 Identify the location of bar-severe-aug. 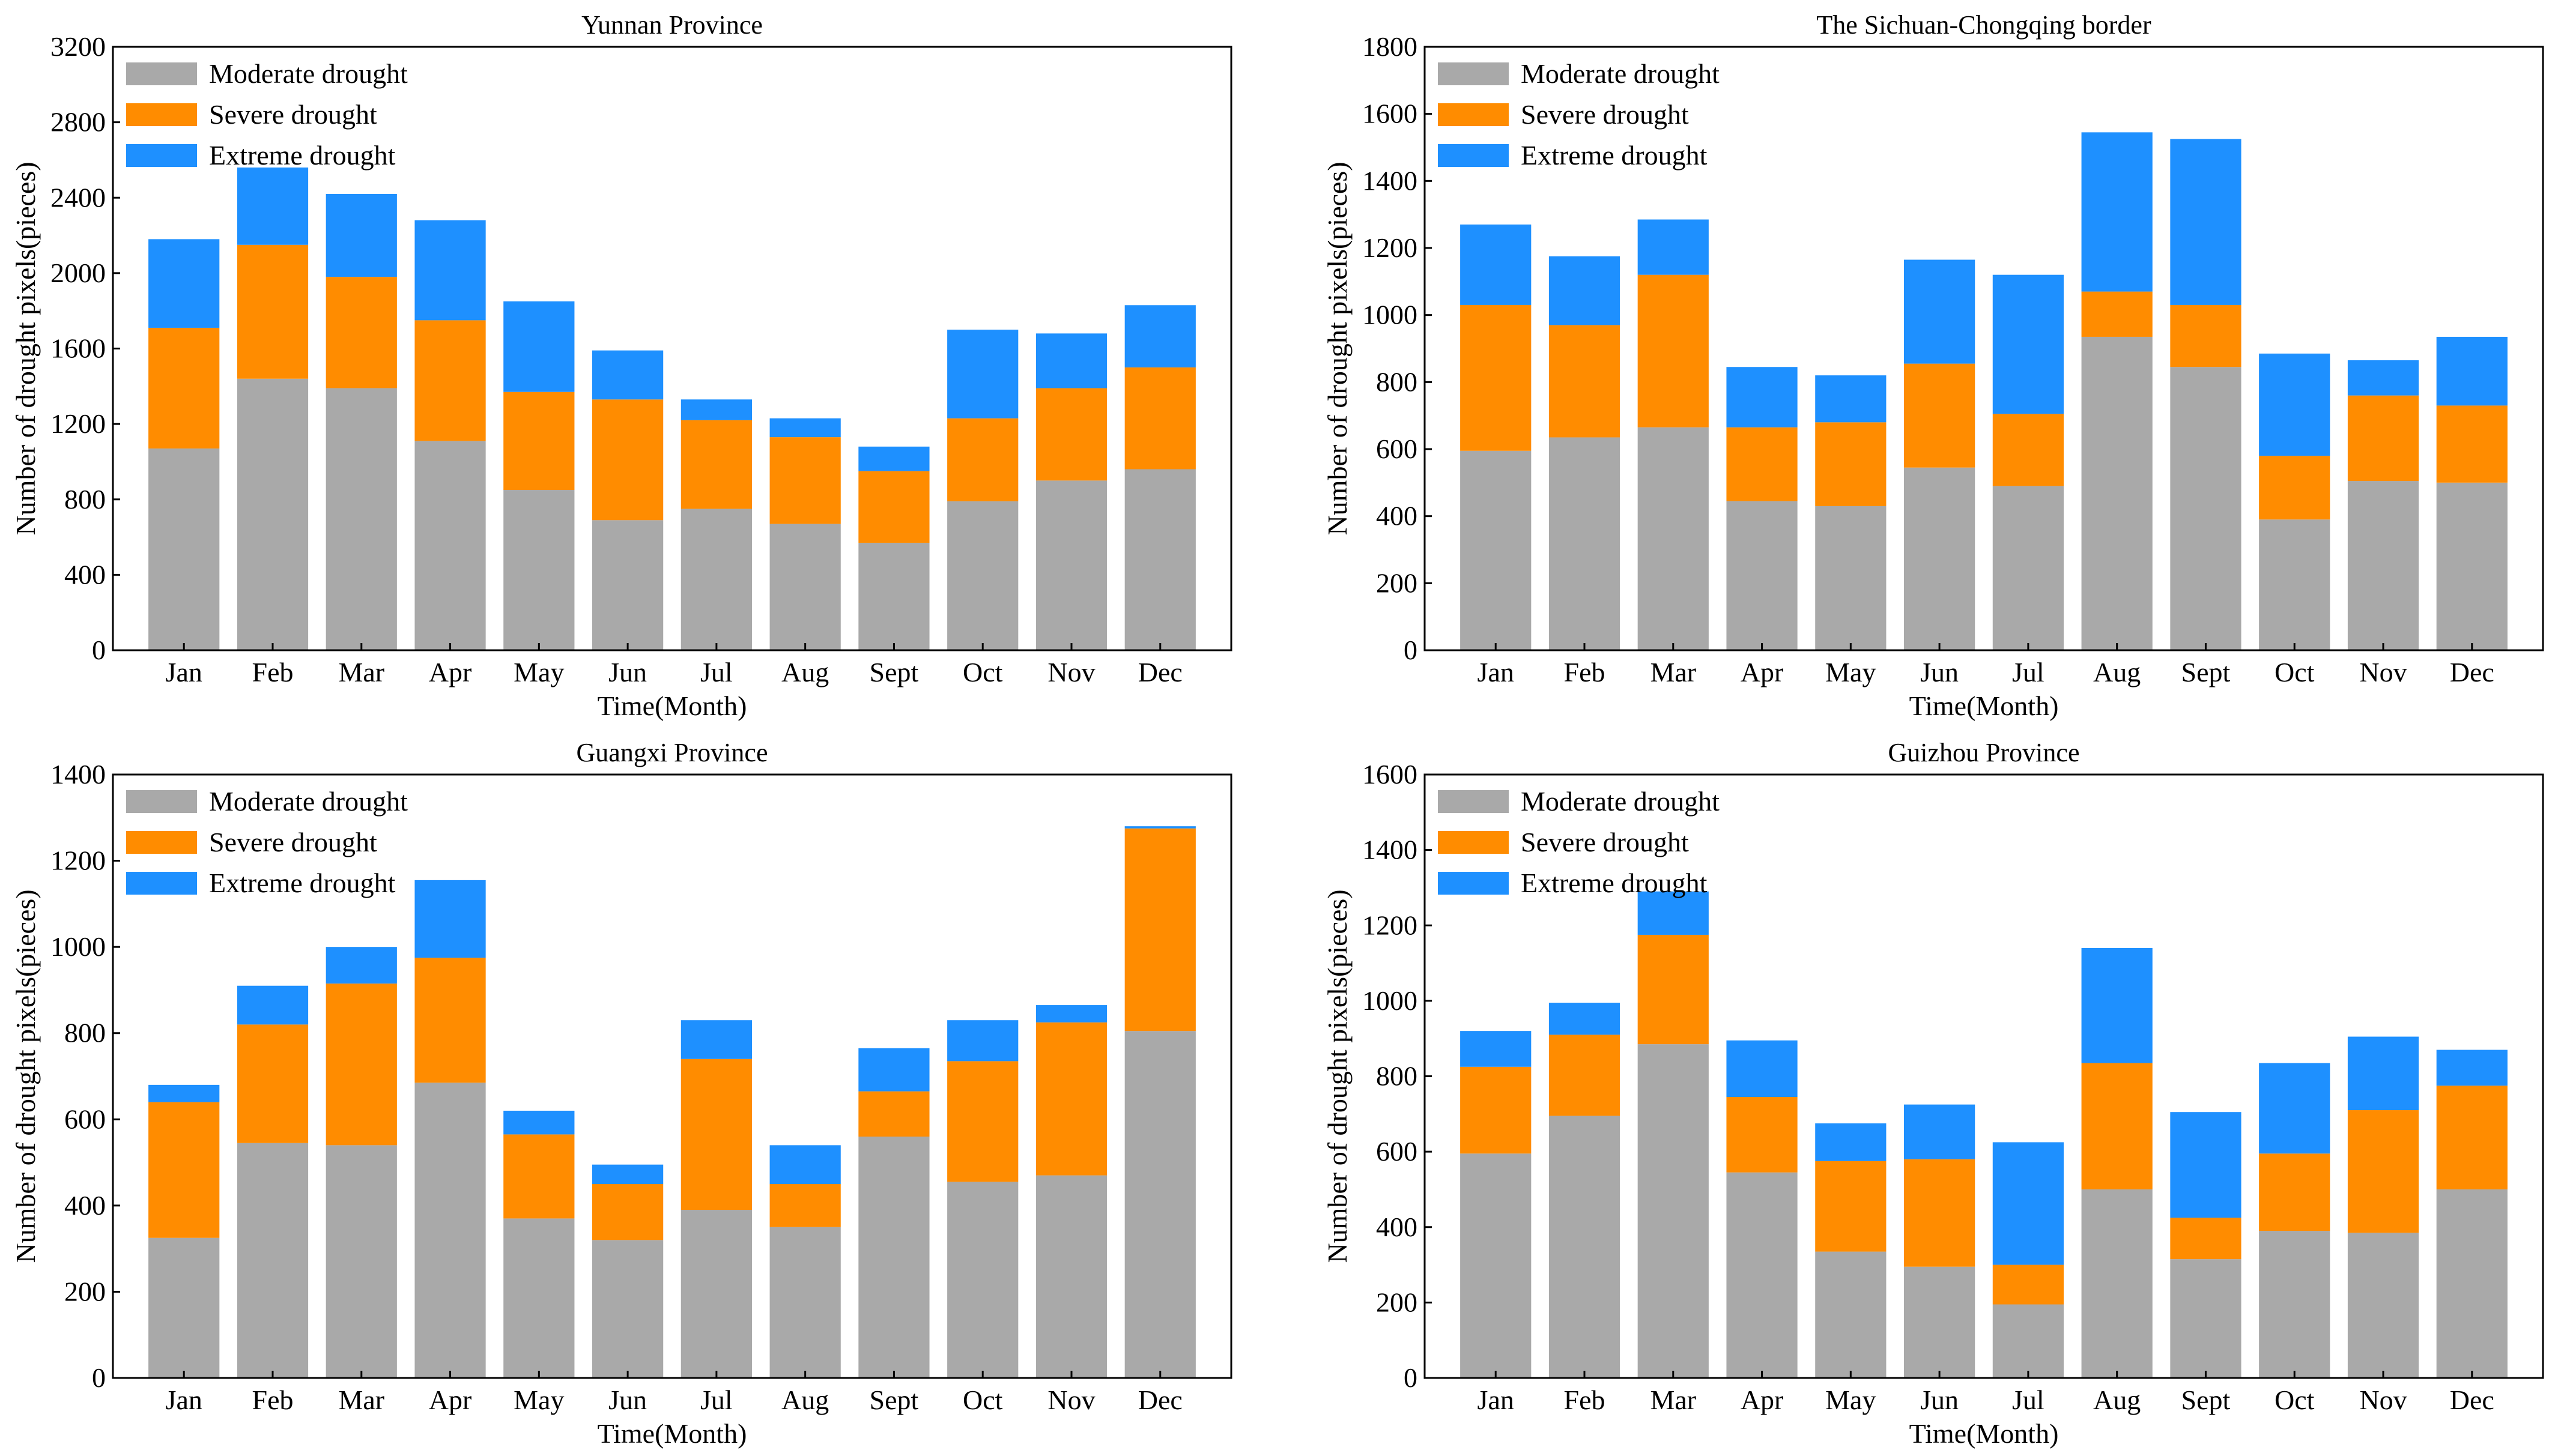
(805, 480).